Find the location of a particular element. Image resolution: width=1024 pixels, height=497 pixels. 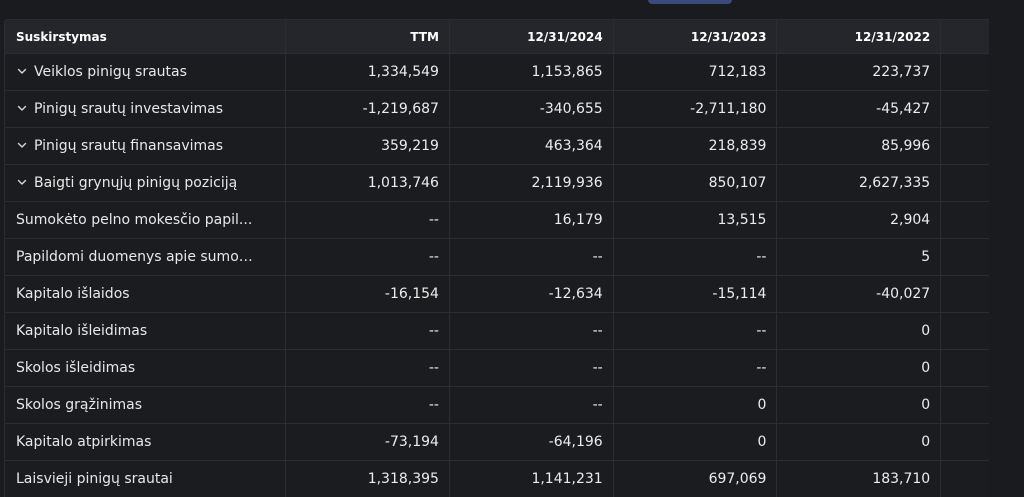

value-cell: 218,839 is located at coordinates (695, 146).